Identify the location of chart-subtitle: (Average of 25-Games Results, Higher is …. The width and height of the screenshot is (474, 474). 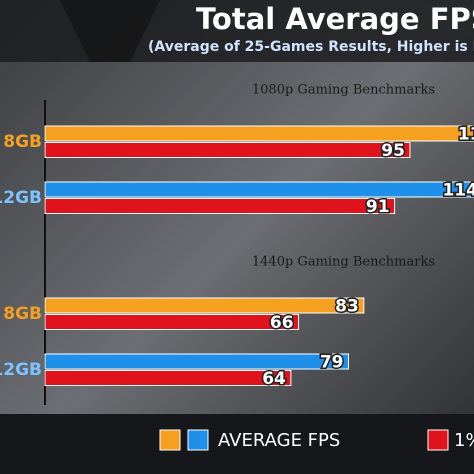
(311, 47).